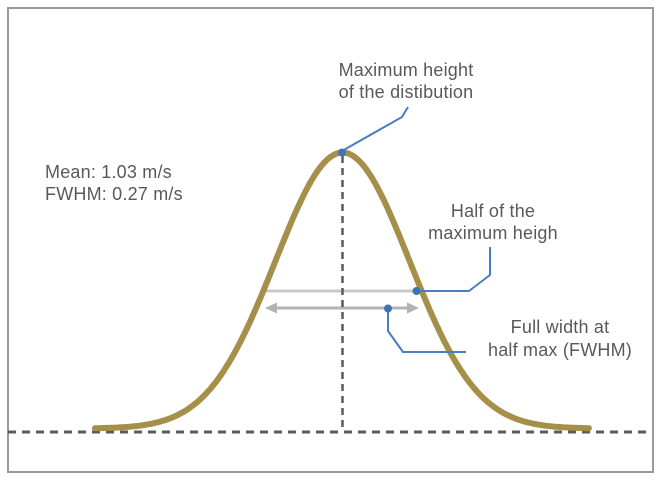 The width and height of the screenshot is (667, 485). I want to click on half-max-line1: Half of the, so click(493, 211).